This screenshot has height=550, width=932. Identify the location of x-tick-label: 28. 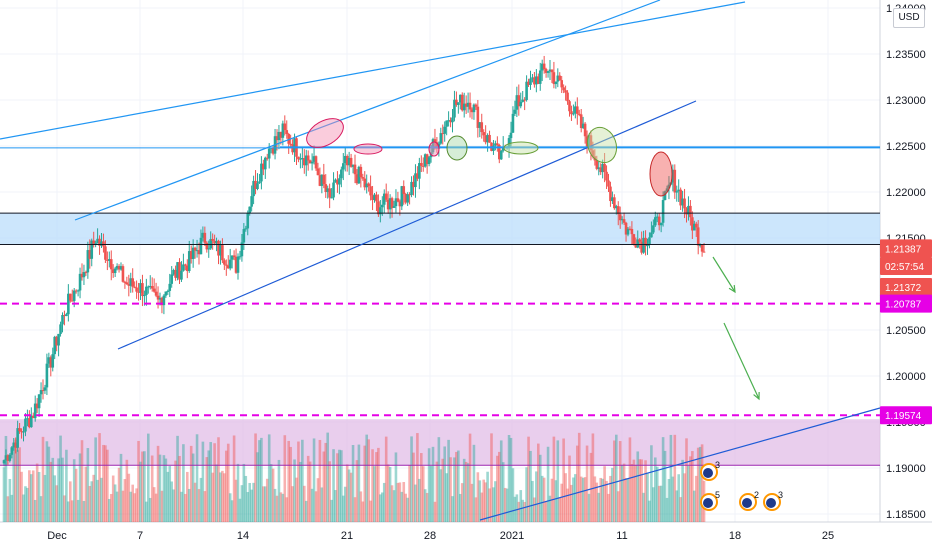
(430, 536).